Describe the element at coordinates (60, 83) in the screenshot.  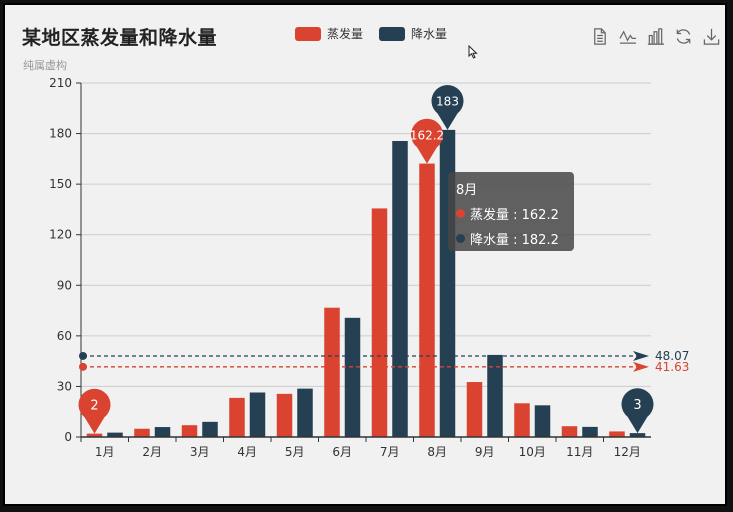
I see `y-tick-label: 210` at that location.